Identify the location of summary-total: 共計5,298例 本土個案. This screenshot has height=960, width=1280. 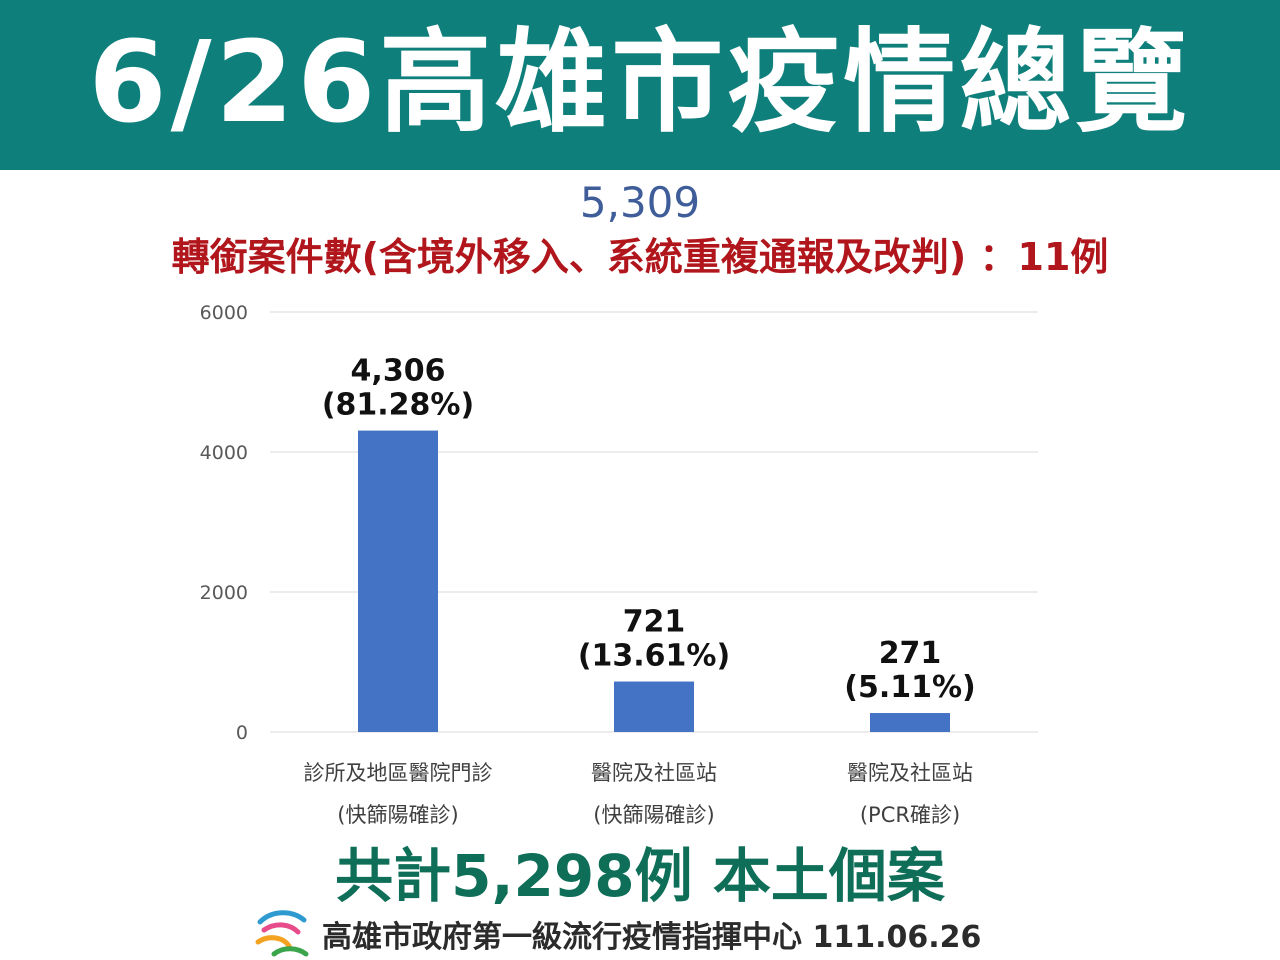
(640, 876).